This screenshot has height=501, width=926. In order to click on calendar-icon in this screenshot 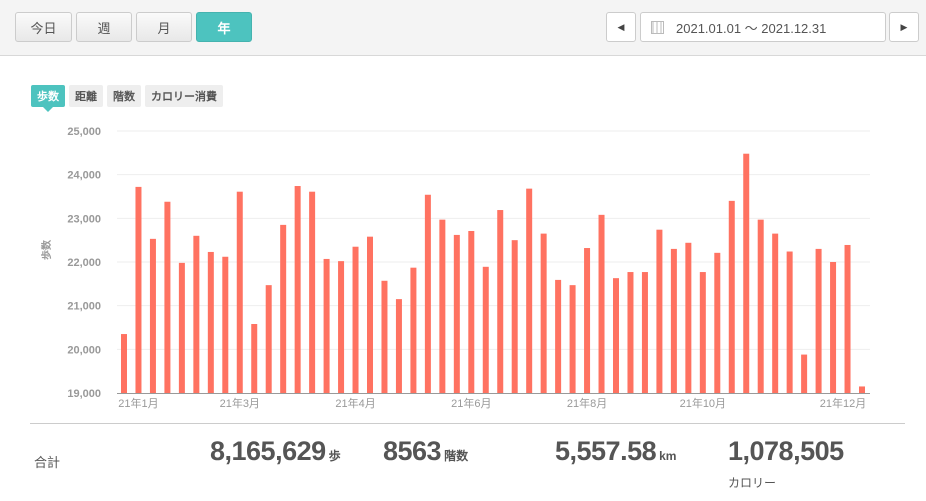, I will do `click(657, 27)`.